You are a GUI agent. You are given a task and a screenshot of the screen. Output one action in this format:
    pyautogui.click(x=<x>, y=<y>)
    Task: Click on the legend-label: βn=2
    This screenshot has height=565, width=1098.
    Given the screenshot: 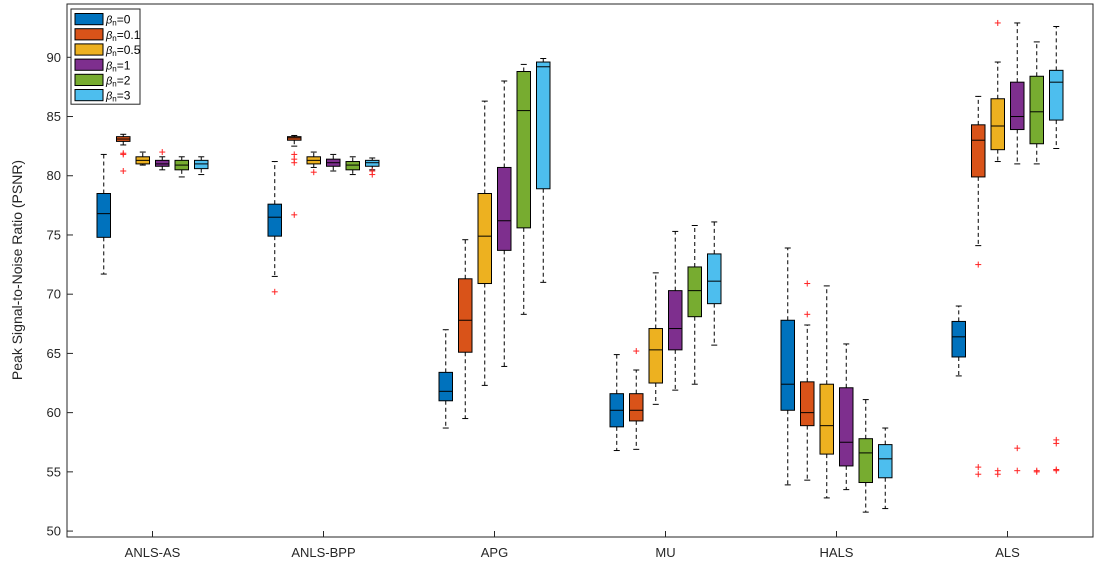 What is the action you would take?
    pyautogui.click(x=118, y=81)
    